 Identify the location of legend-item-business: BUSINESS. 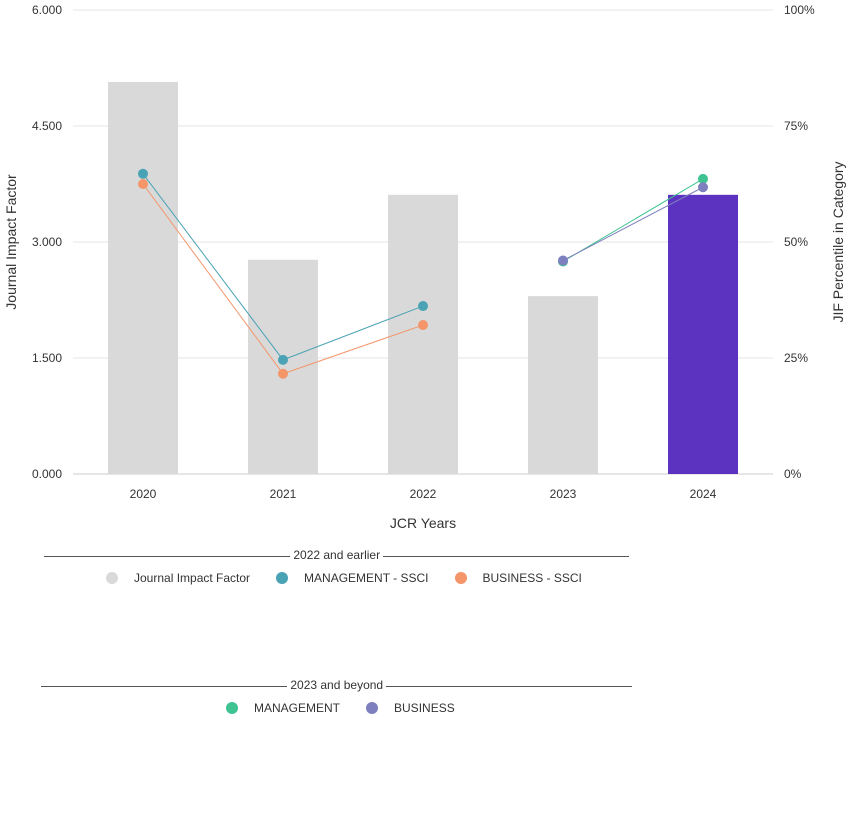
(410, 708).